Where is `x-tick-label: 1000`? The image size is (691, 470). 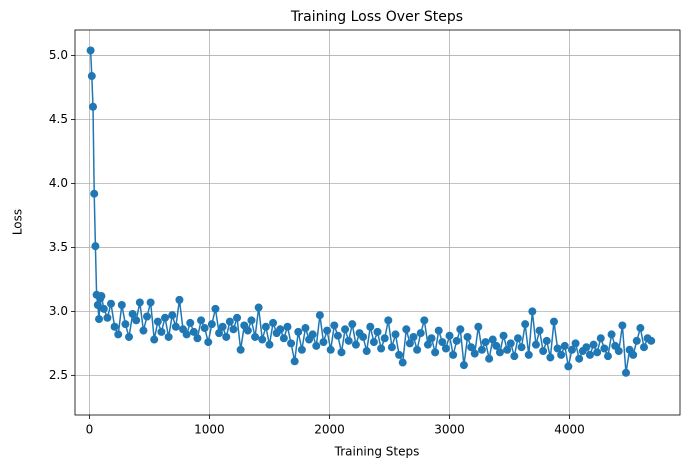 x-tick-label: 1000 is located at coordinates (209, 430).